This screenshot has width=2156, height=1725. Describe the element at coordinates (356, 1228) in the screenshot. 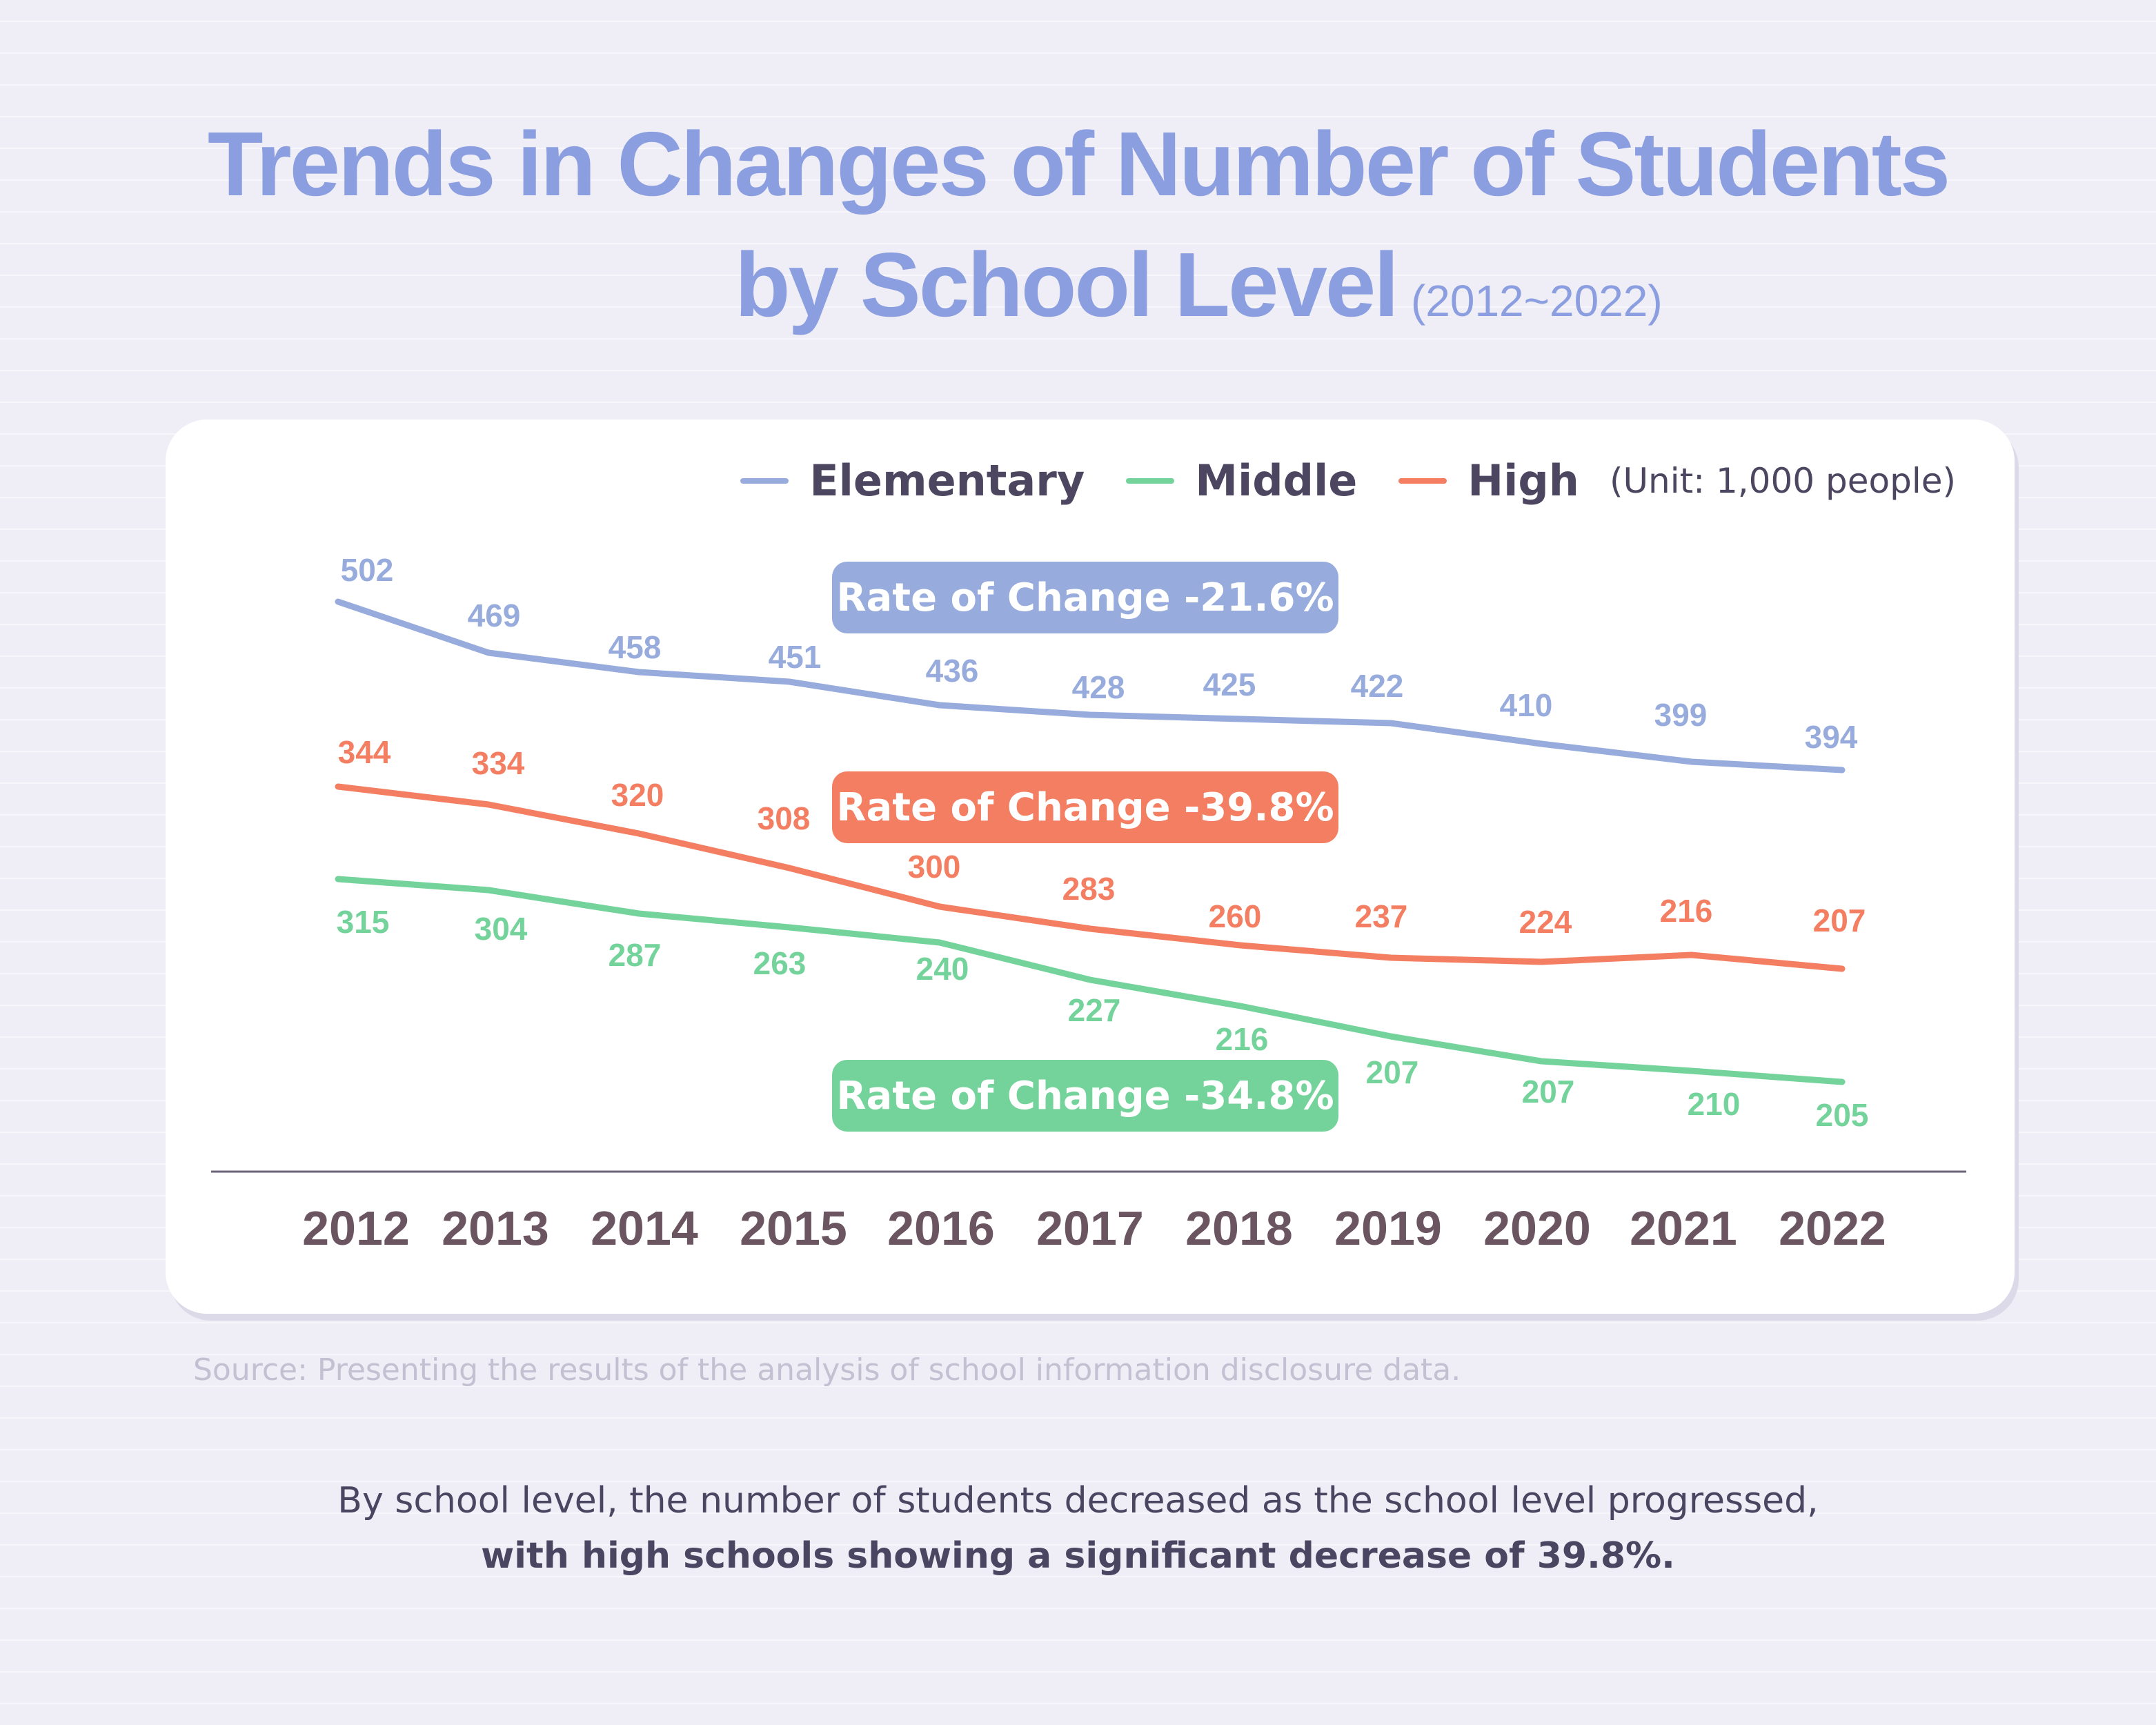

I see `x-tick-label: 2012` at that location.